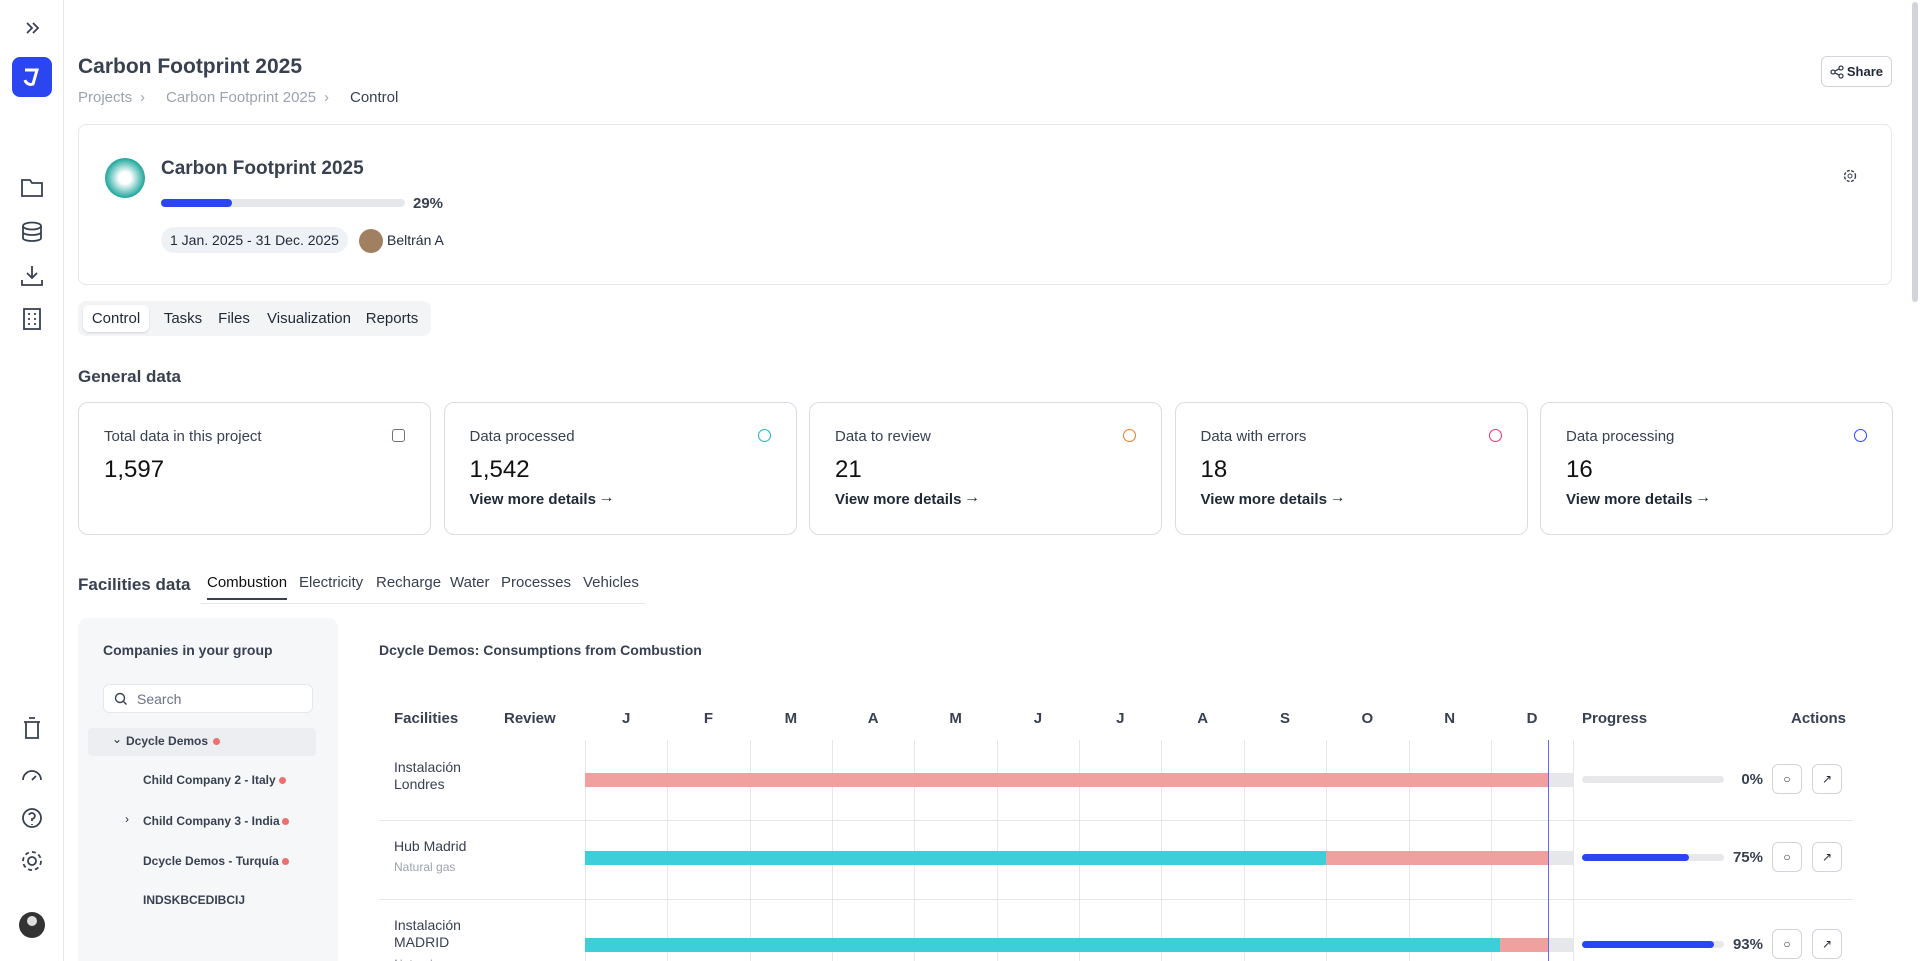  I want to click on stat-value: 16, so click(1579, 469).